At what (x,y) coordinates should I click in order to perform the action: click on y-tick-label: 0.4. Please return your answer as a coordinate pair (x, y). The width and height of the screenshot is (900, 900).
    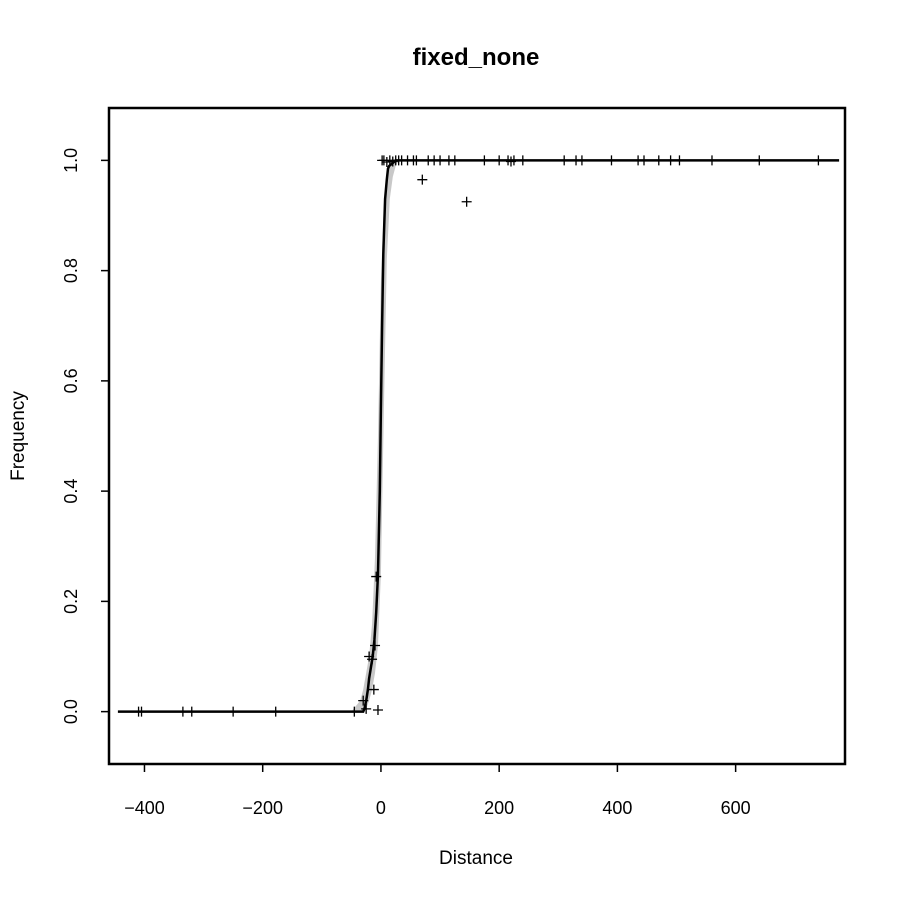
    Looking at the image, I should click on (71, 491).